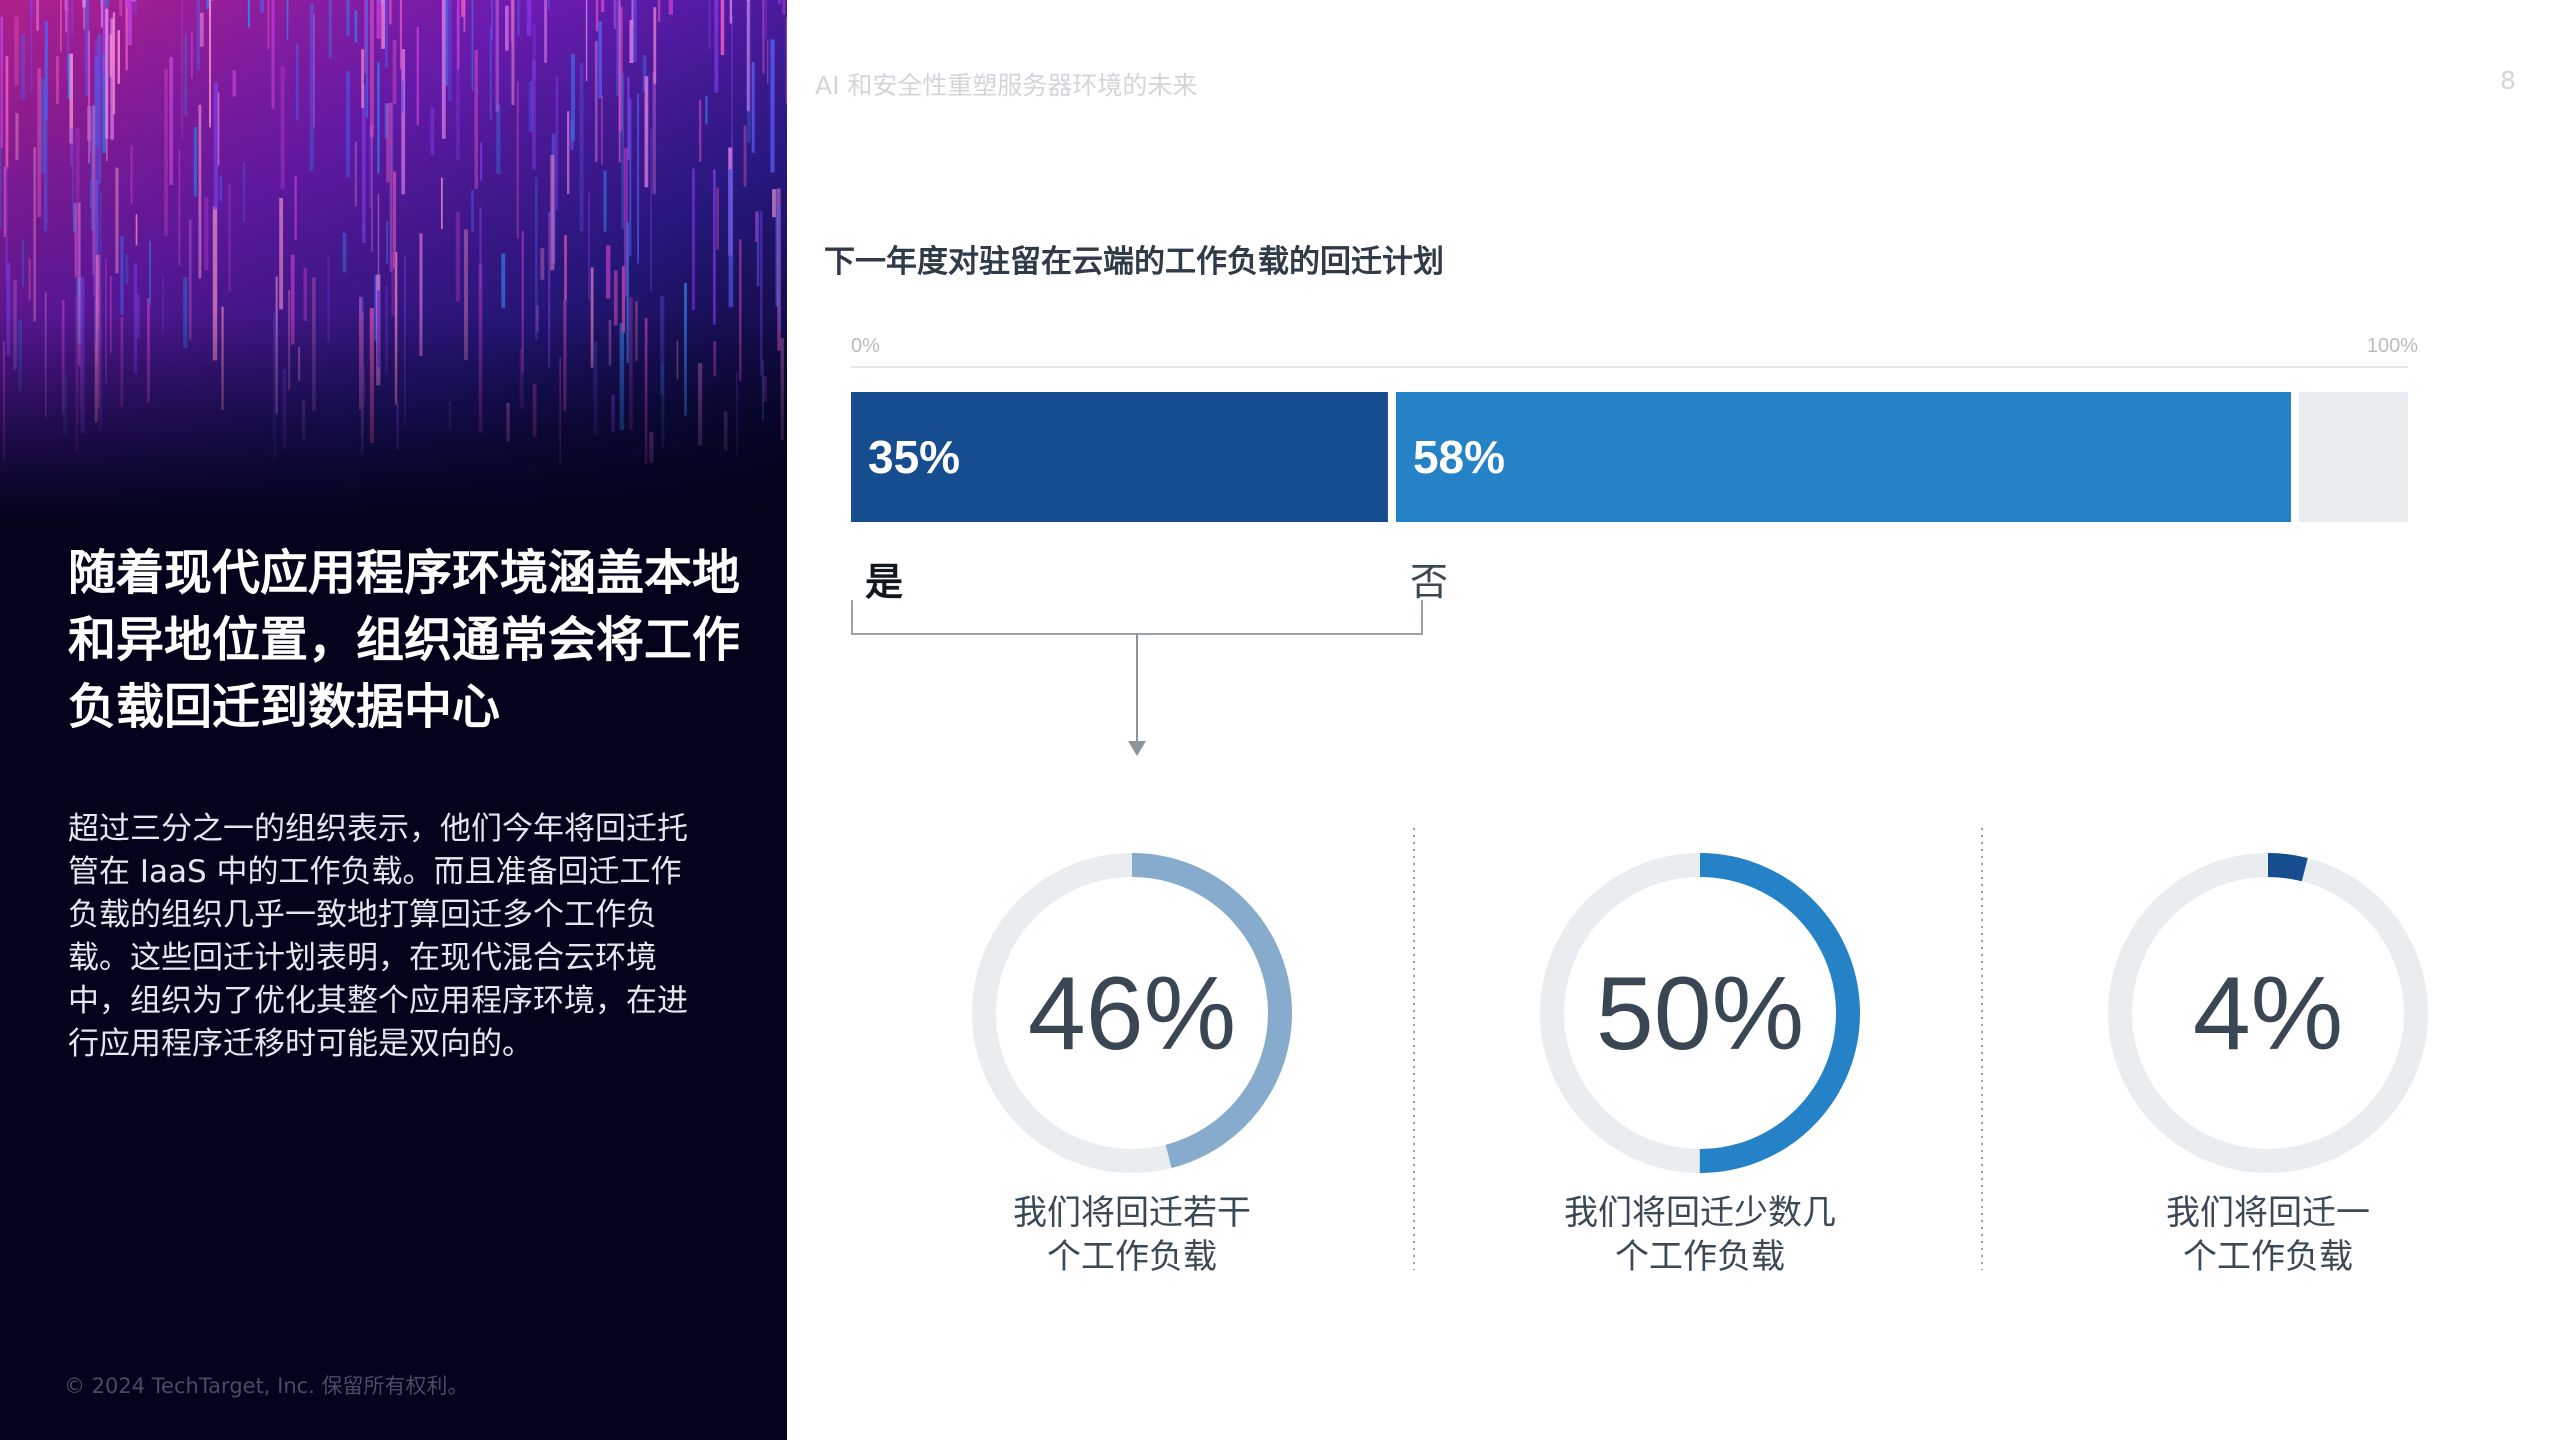  I want to click on donut-value-label-1: 50%, so click(1700, 1014).